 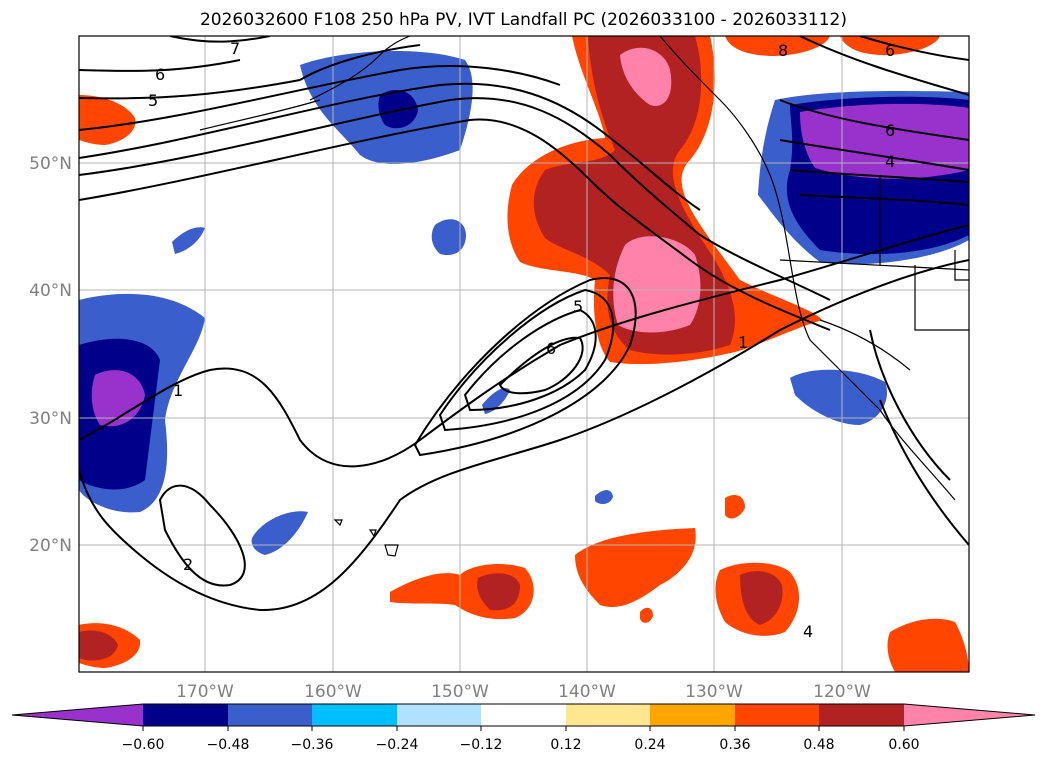 I want to click on lon-label: 140°W, so click(x=587, y=692).